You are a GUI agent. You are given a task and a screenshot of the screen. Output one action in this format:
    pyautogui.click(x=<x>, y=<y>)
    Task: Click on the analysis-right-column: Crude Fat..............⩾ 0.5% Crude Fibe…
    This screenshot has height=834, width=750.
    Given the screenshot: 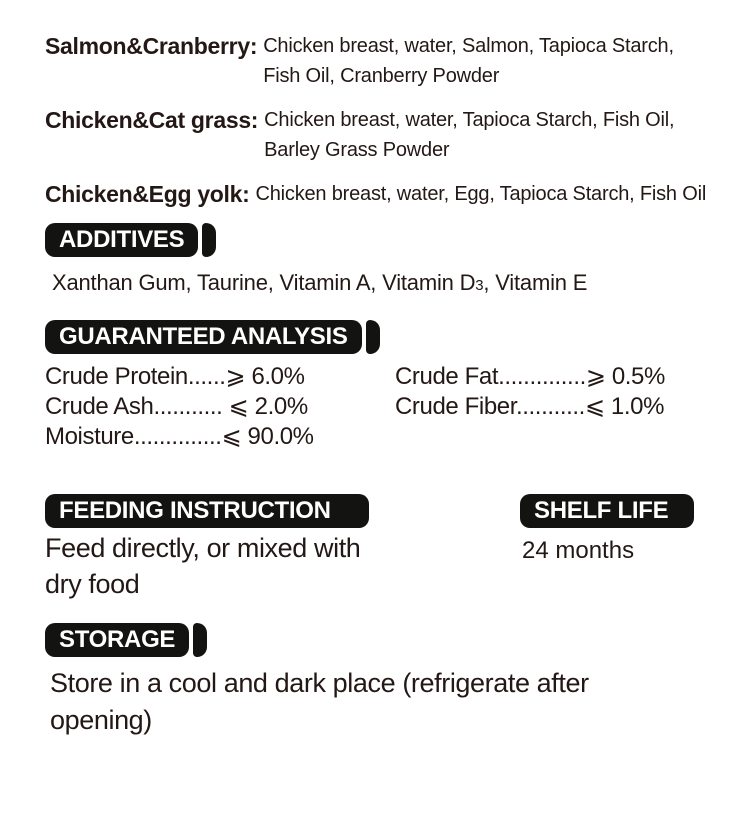 What is the action you would take?
    pyautogui.click(x=530, y=407)
    